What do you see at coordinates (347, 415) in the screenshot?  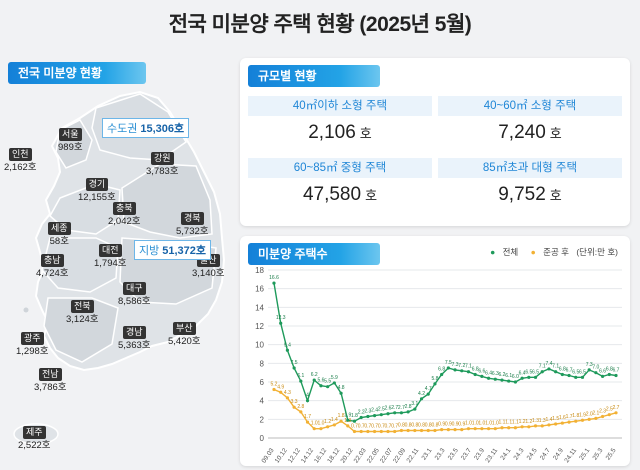 I see `data-label: 1.9` at bounding box center [347, 415].